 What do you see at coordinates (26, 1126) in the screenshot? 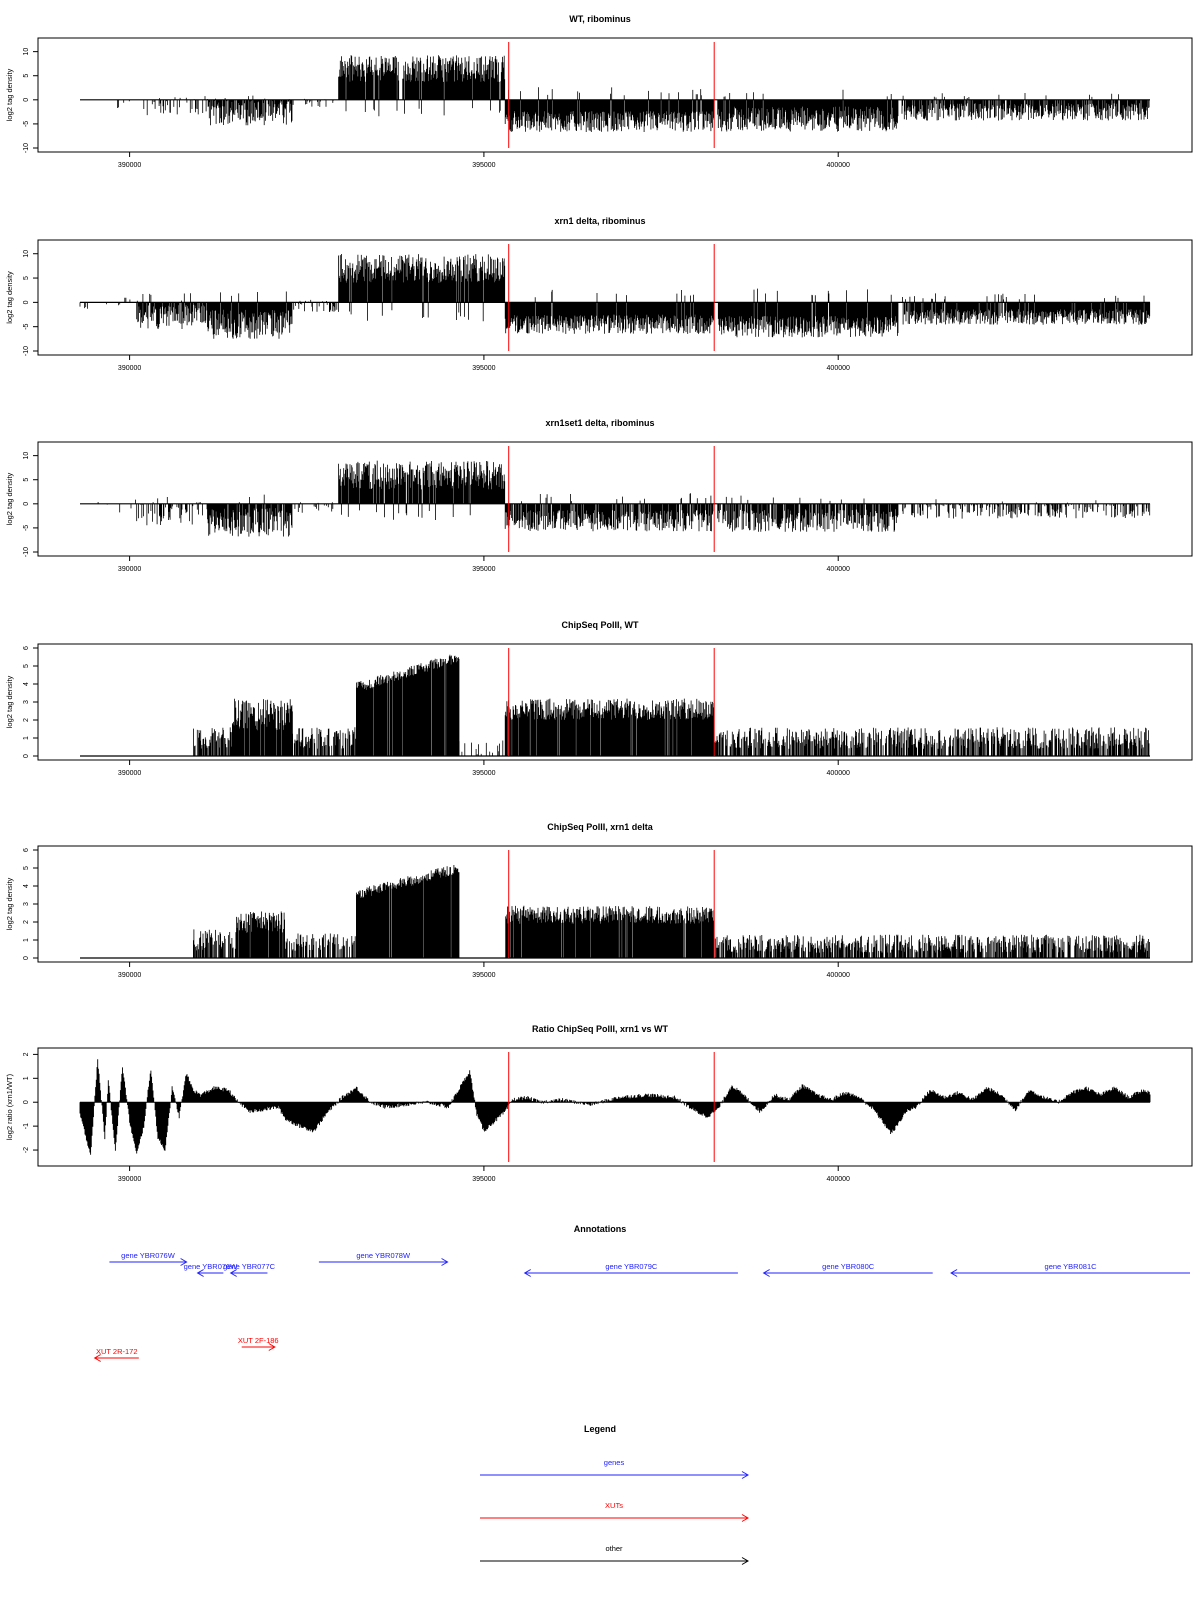
I see `y-tick-label: -1` at bounding box center [26, 1126].